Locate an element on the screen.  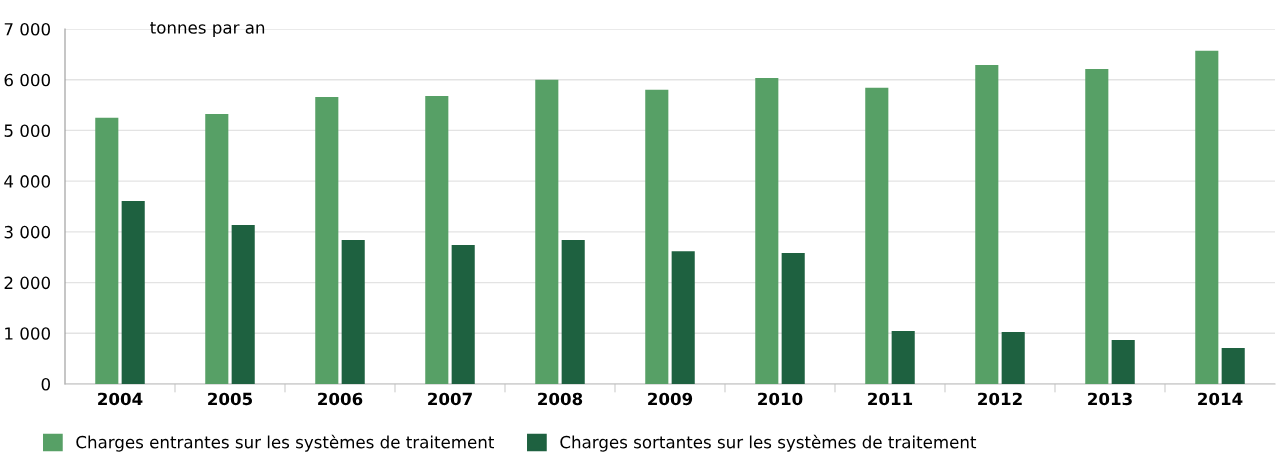
y-tick-label: 3 000 is located at coordinates (27, 232).